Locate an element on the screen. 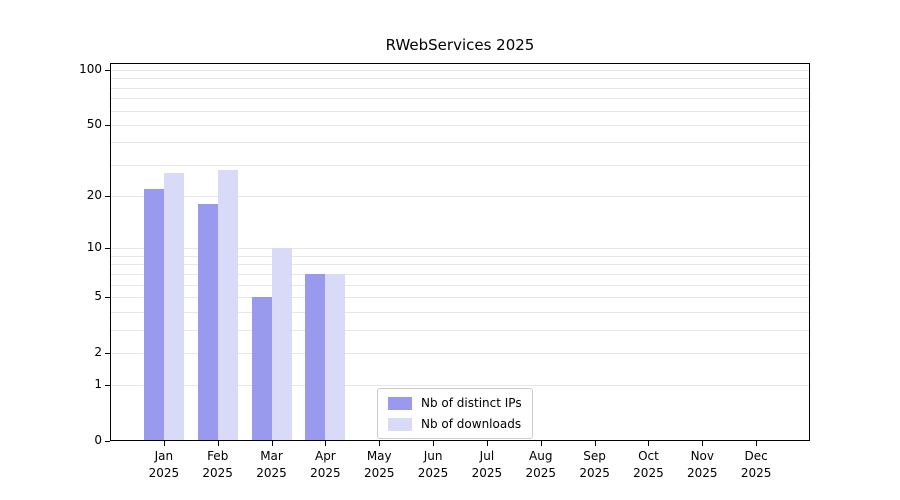 This screenshot has height=500, width=900. y-tick-label: 0 is located at coordinates (98, 440).